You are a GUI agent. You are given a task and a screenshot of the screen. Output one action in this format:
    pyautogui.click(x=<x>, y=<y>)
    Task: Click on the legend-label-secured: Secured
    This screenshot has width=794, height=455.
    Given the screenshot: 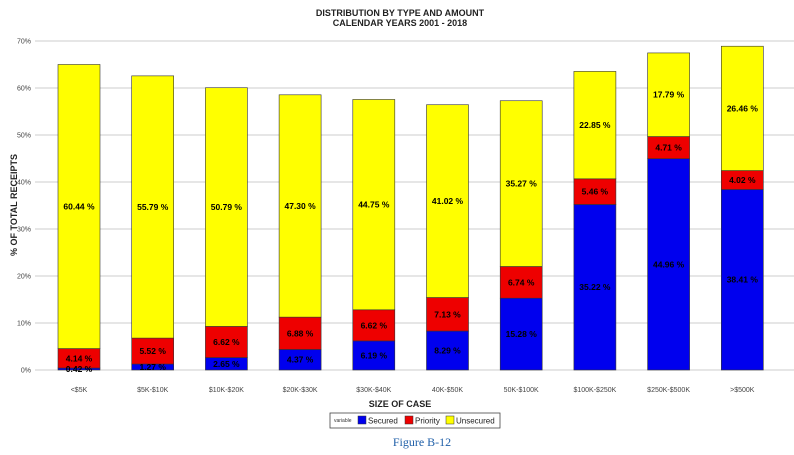 What is the action you would take?
    pyautogui.click(x=383, y=421)
    